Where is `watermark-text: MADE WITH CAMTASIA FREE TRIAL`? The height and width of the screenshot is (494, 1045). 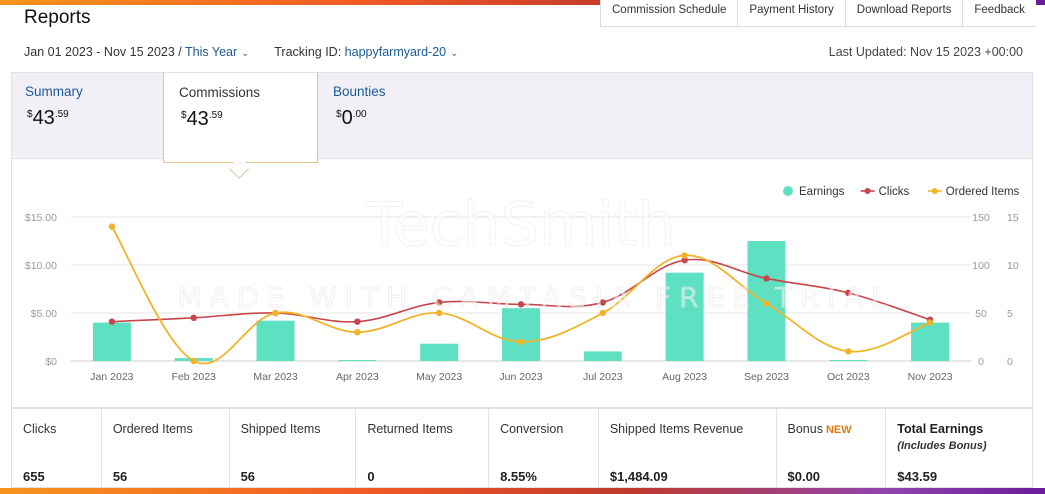
watermark-text: MADE WITH CAMTASIA FREE TRIAL is located at coordinates (536, 297).